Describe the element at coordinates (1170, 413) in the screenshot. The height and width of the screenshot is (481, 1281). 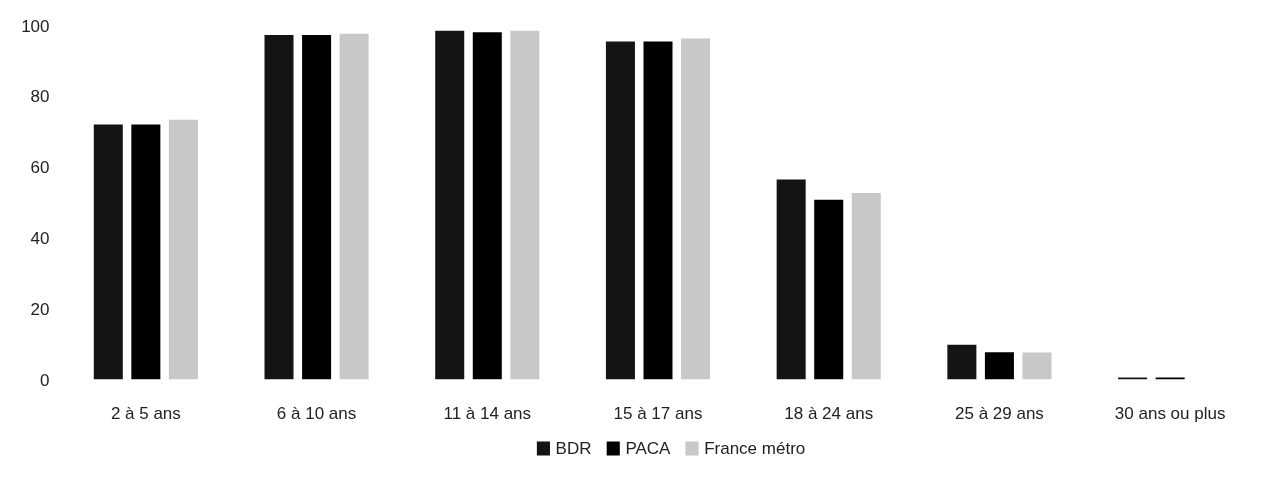
I see `x-tick-label: 30 ans ou plus` at that location.